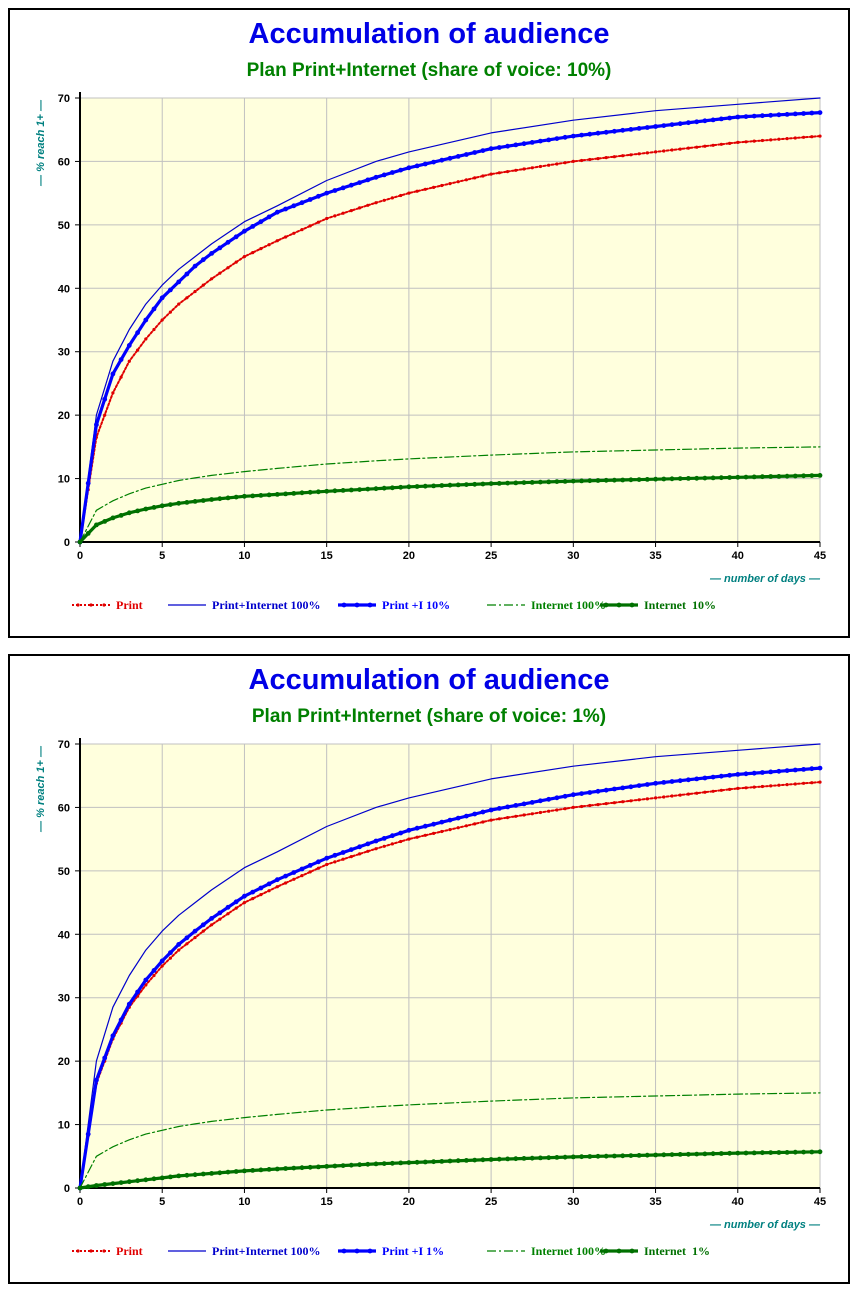 This screenshot has height=1292, width=862. I want to click on x-tick-label: 10, so click(244, 1202).